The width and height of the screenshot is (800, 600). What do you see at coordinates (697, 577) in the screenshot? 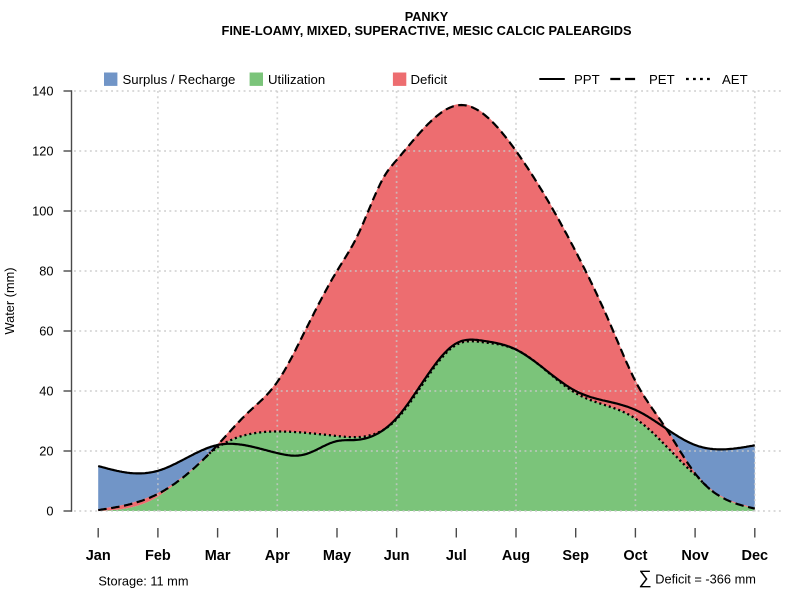
I see `svg-text: ∑ Deficit = -366 mm` at bounding box center [697, 577].